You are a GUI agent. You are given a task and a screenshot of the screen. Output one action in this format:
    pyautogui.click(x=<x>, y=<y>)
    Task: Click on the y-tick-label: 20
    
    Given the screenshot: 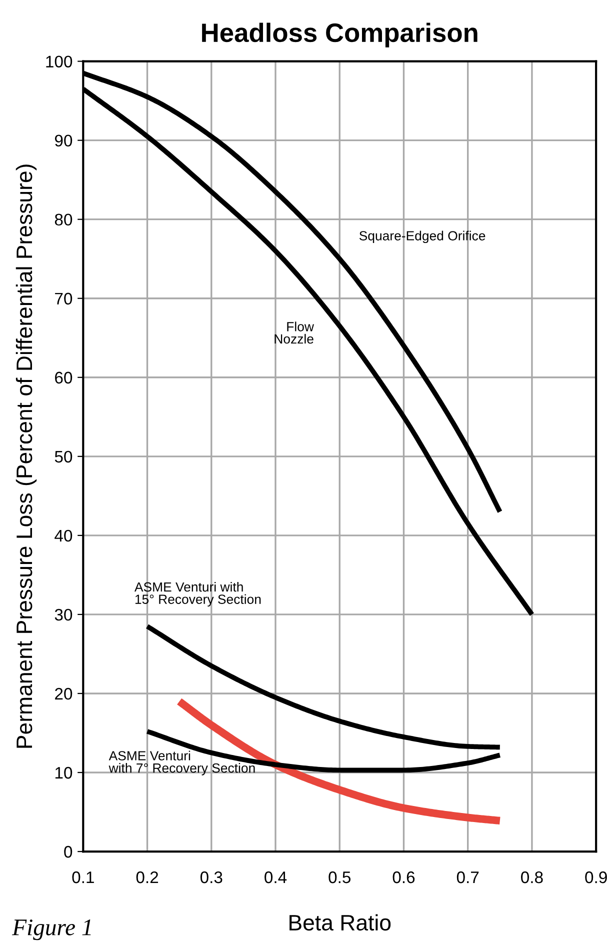 What is the action you would take?
    pyautogui.click(x=63, y=694)
    